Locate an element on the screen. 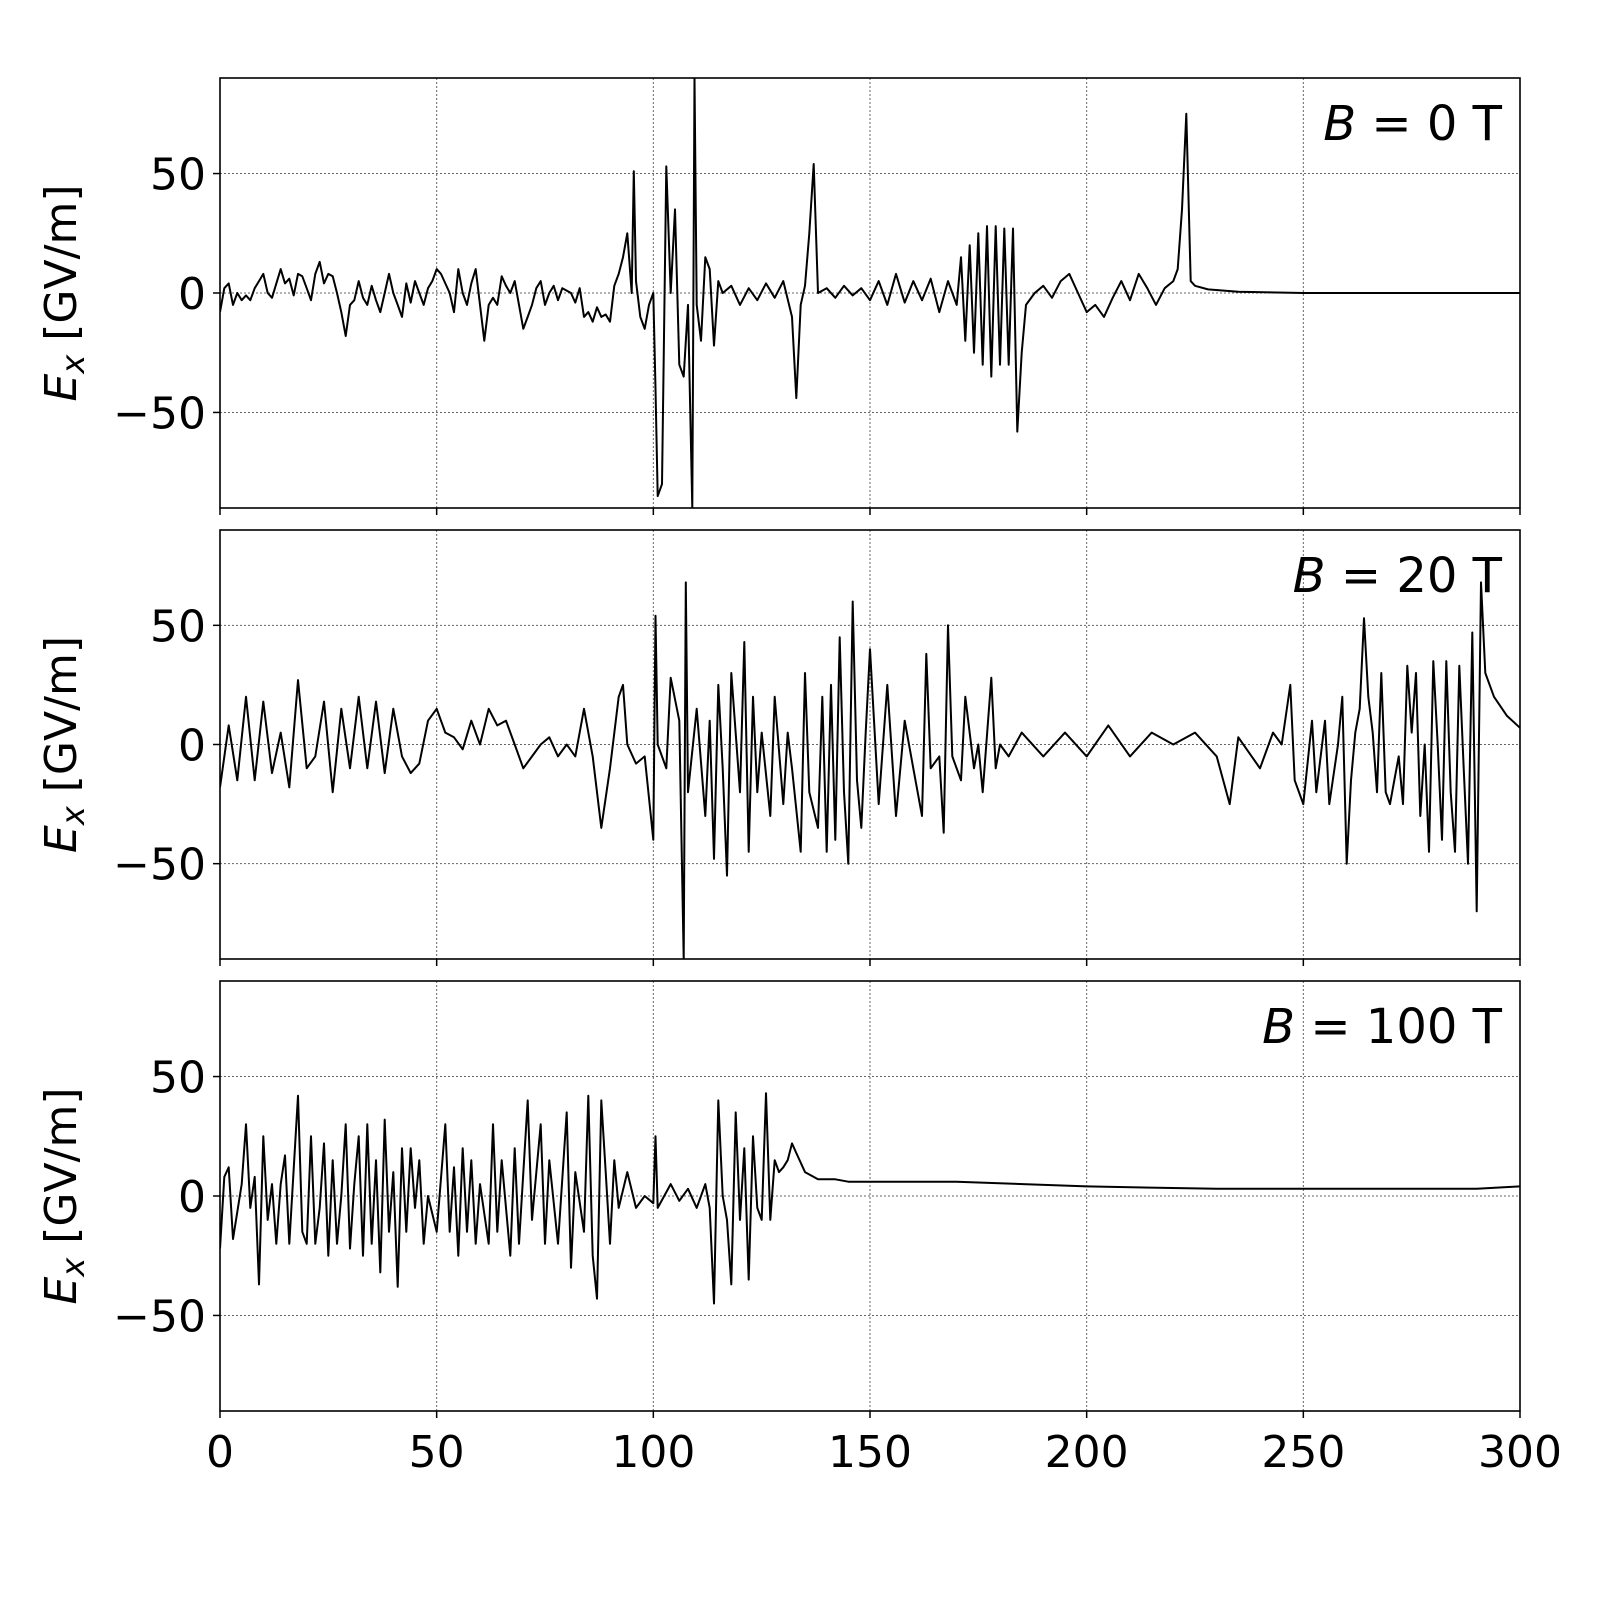 Image resolution: width=1600 pixels, height=1600 pixels. x-tick-label: 100 is located at coordinates (653, 1452).